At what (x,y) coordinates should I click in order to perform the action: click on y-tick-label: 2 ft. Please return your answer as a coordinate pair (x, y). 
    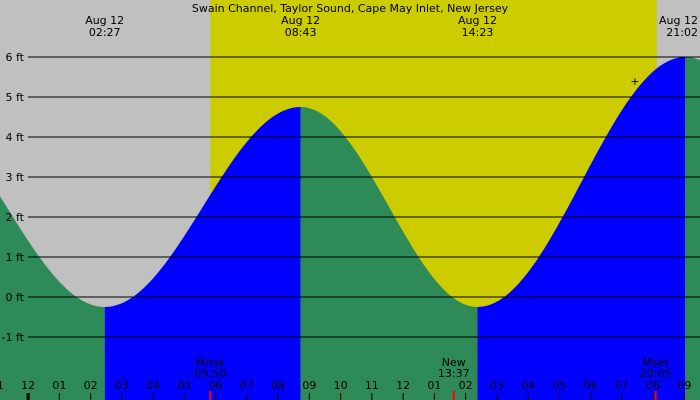
    Looking at the image, I should click on (15, 217).